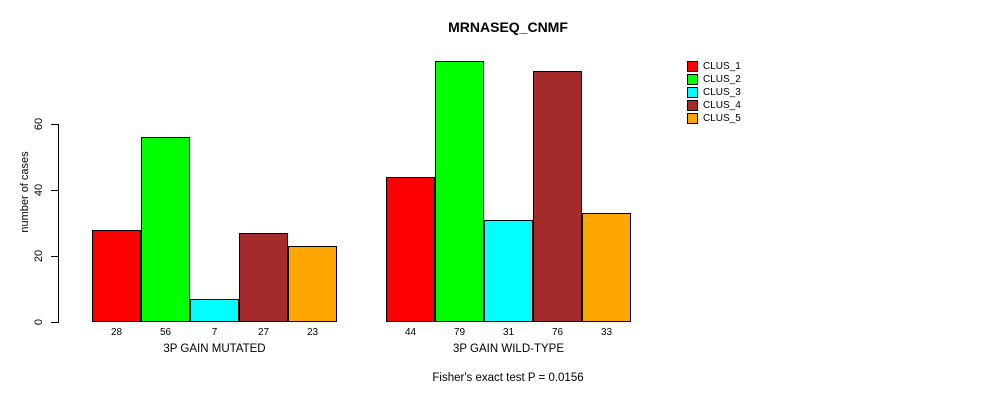 This screenshot has height=400, width=990. I want to click on legend-item-clus_1: CLUS_1, so click(714, 66).